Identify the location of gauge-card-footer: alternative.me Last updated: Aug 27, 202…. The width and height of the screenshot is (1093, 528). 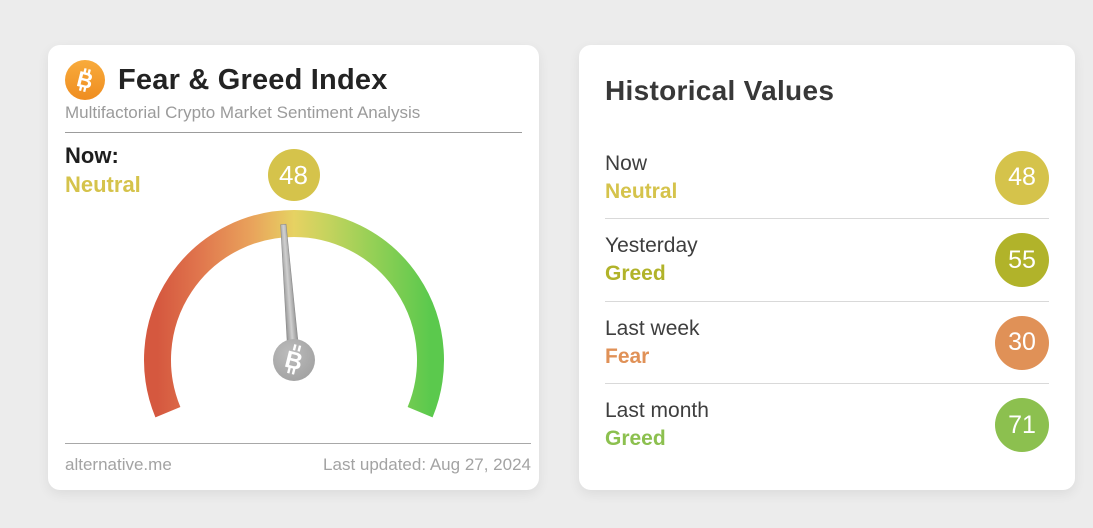
(298, 466).